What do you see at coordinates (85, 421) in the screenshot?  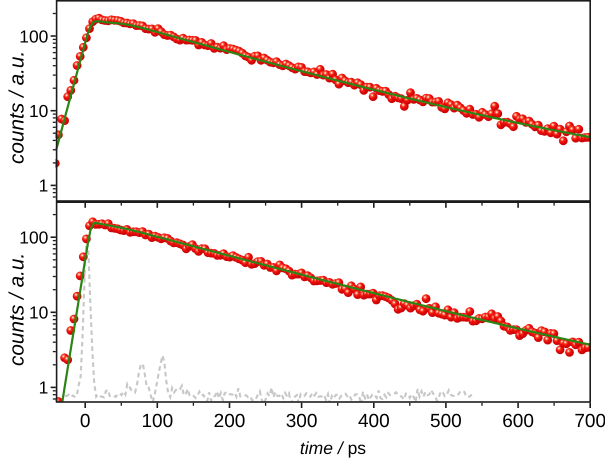 I see `svg-text: 0` at bounding box center [85, 421].